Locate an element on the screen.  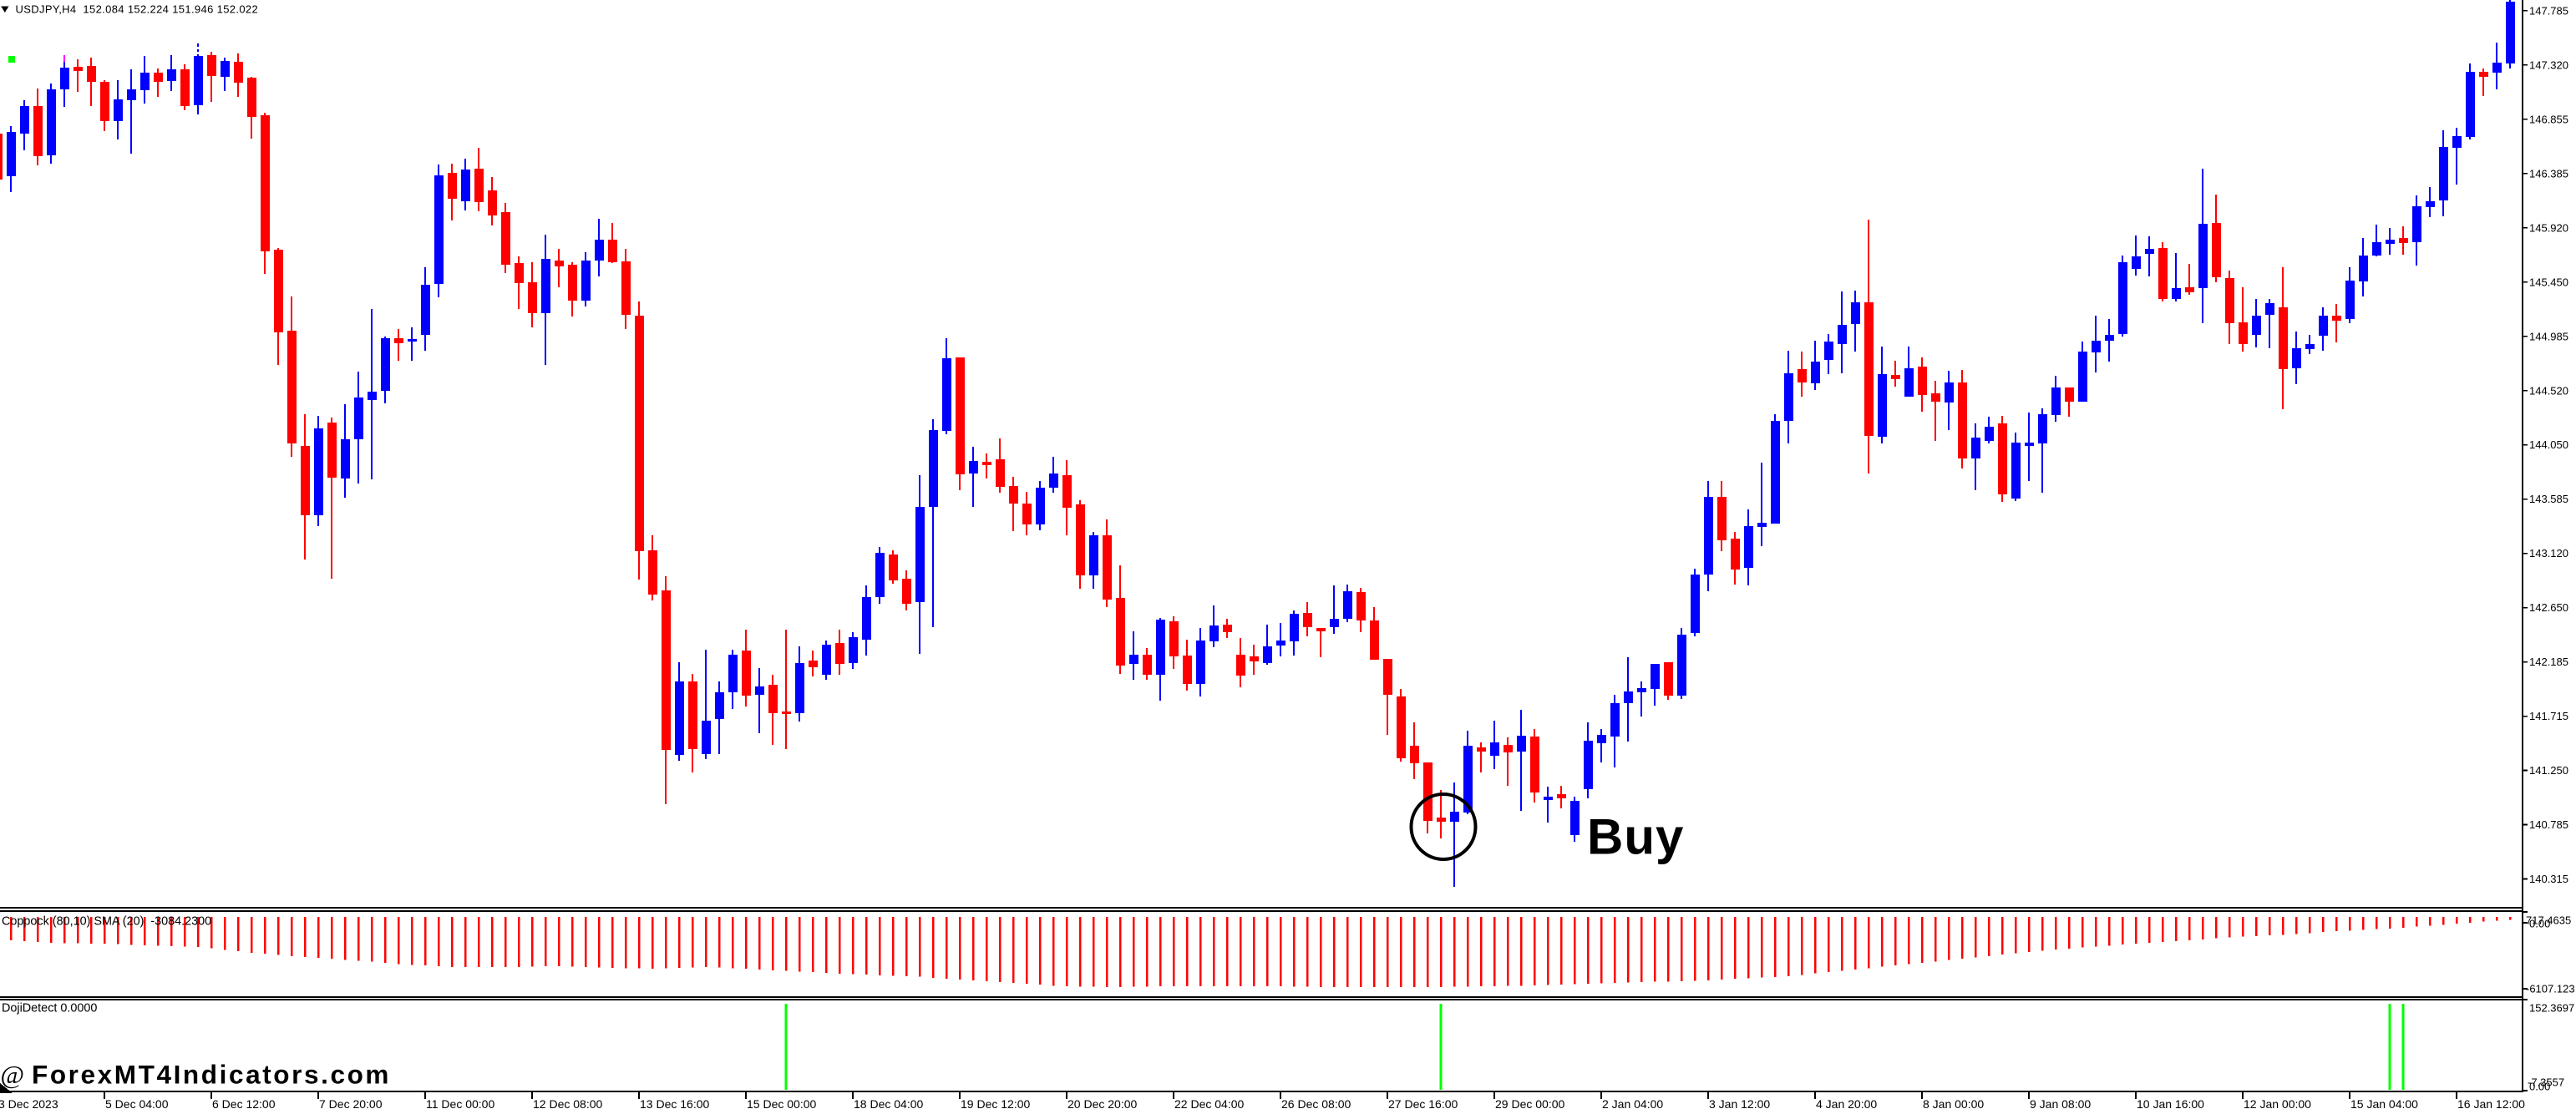
svg-text: 11 Dec 00:00 is located at coordinates (460, 1103).